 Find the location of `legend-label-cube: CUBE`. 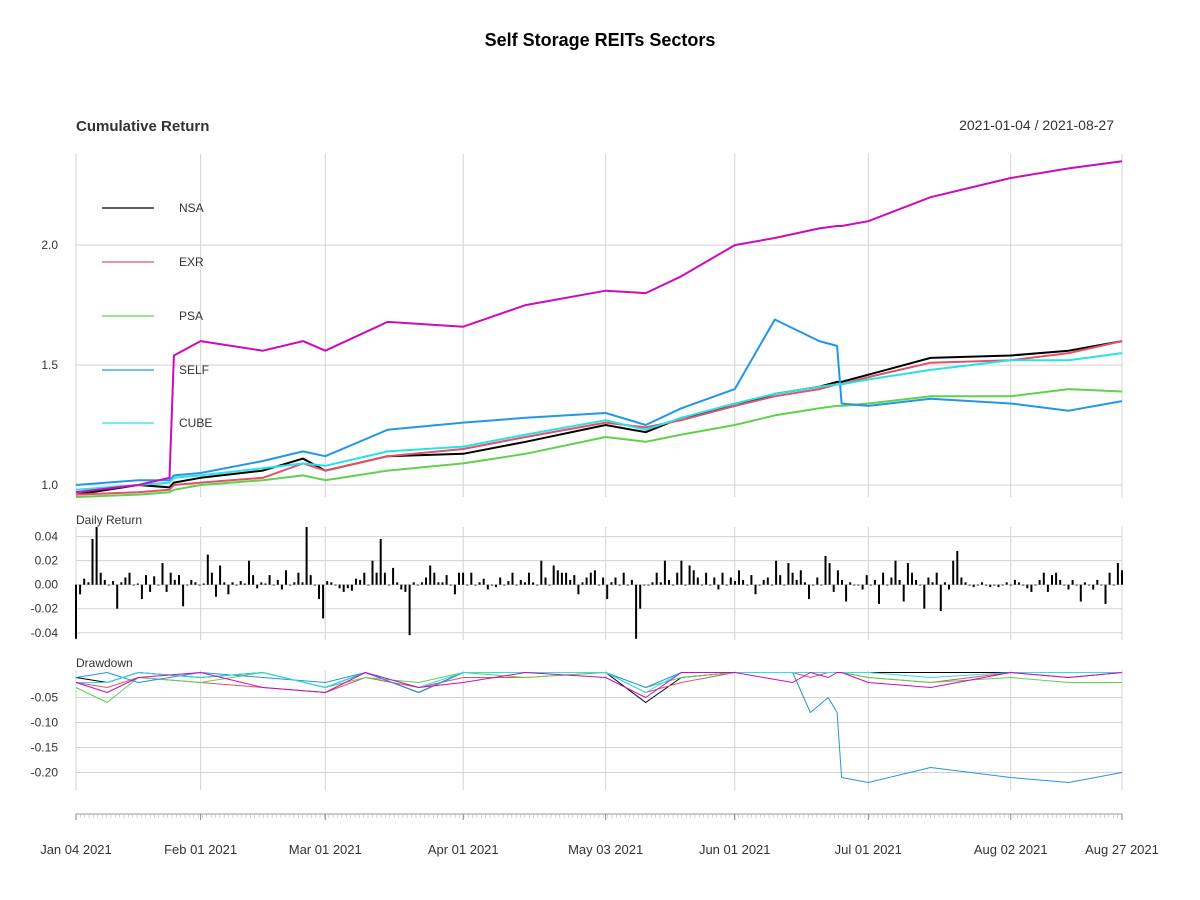

legend-label-cube: CUBE is located at coordinates (195, 423).